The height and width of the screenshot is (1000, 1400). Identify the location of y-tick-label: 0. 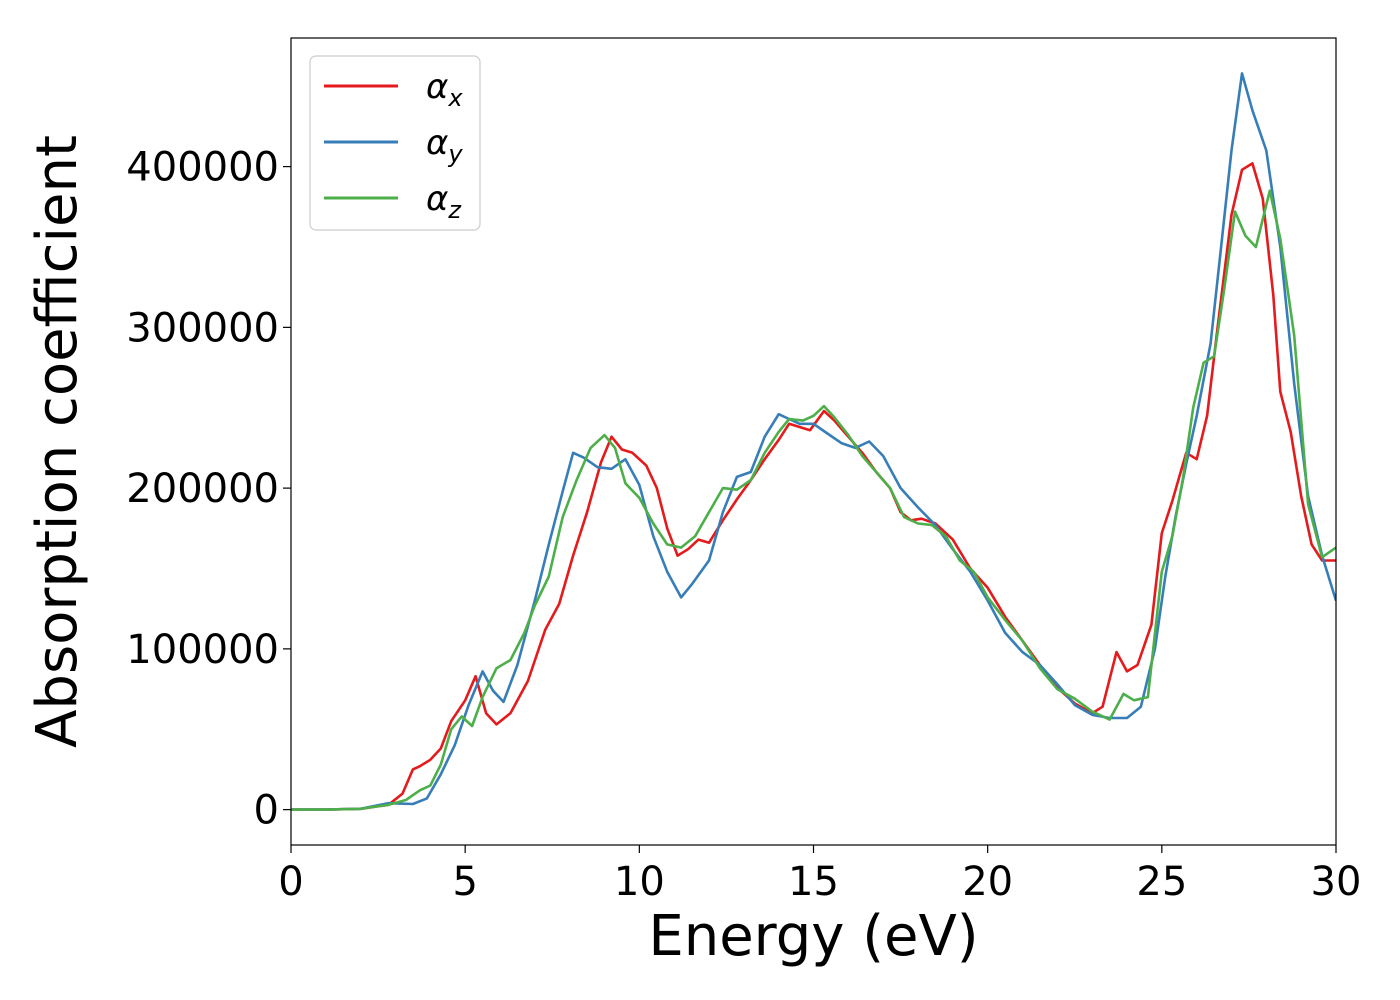
(266, 811).